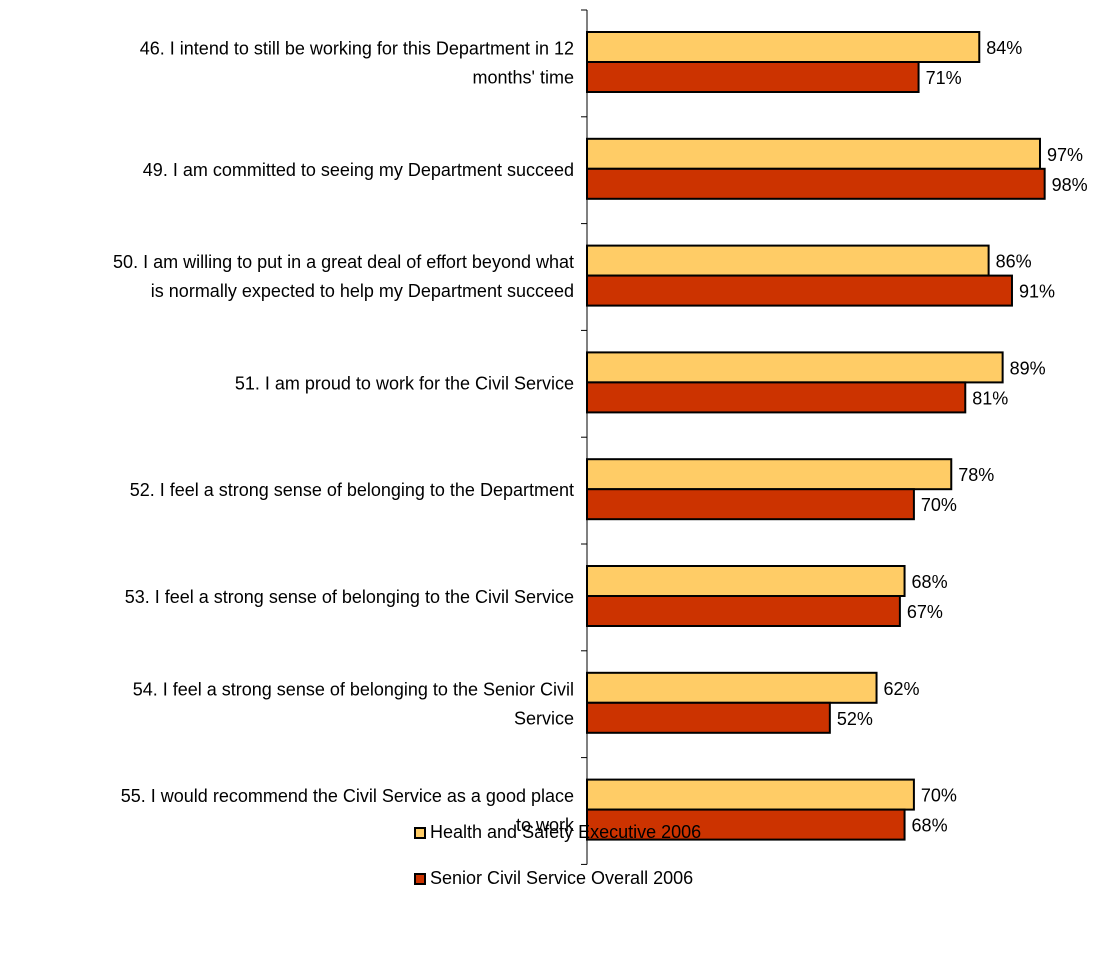 The height and width of the screenshot is (969, 1104). Describe the element at coordinates (855, 719) in the screenshot. I see `data-label-series-2: 52%` at that location.